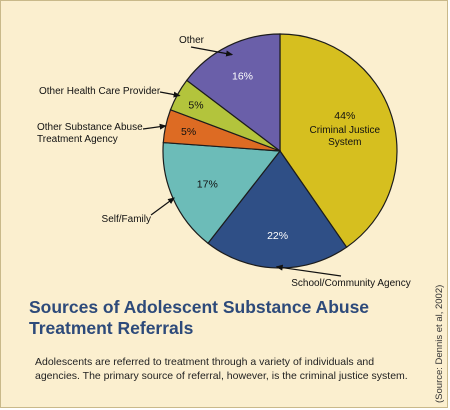 This screenshot has width=450, height=410. Describe the element at coordinates (277, 236) in the screenshot. I see `pct-label-school-community: 22%` at that location.